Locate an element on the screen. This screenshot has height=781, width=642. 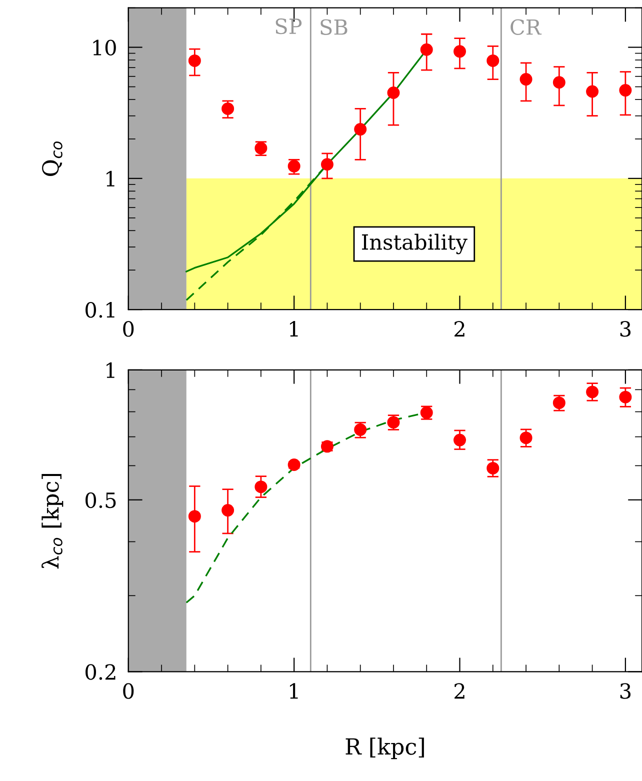
y-tick-label: 10 is located at coordinates (104, 48).